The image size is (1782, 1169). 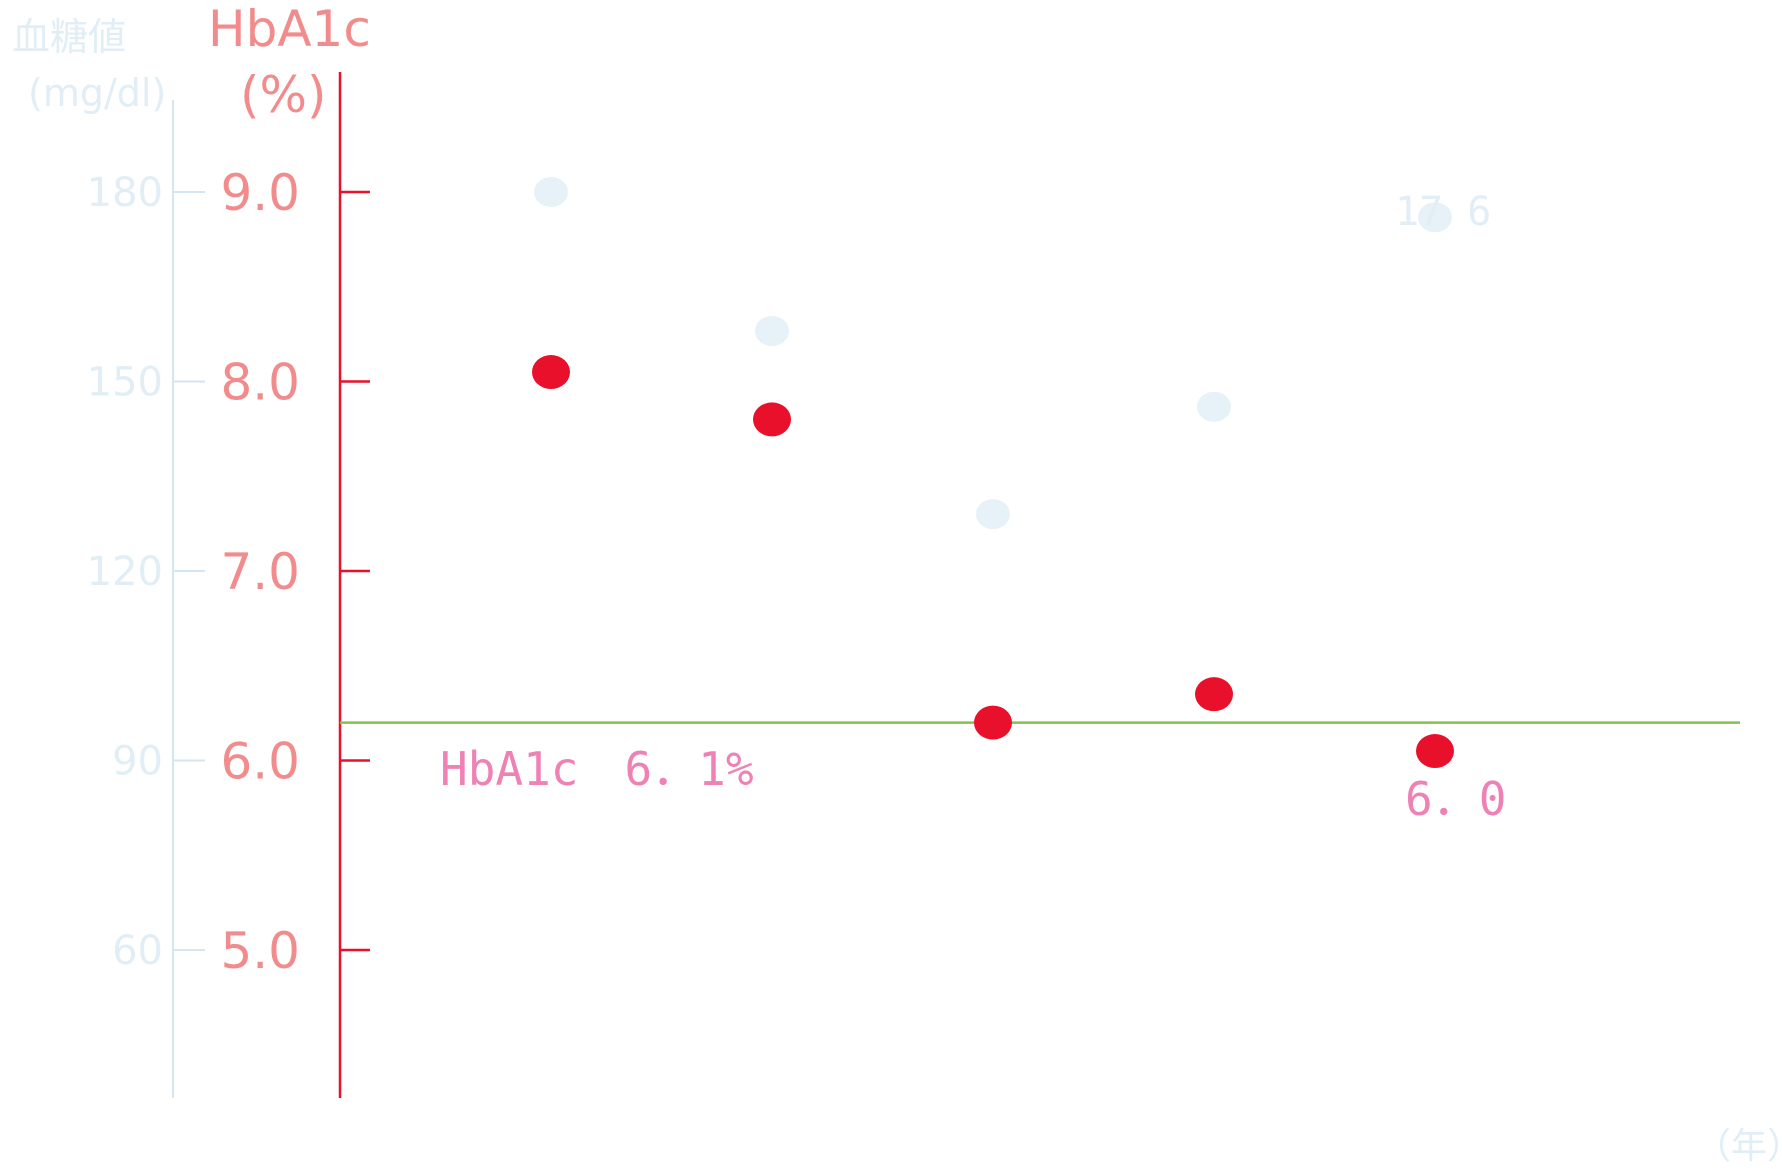 What do you see at coordinates (260, 572) in the screenshot?
I see `hba1c-tick-label: 7.0` at bounding box center [260, 572].